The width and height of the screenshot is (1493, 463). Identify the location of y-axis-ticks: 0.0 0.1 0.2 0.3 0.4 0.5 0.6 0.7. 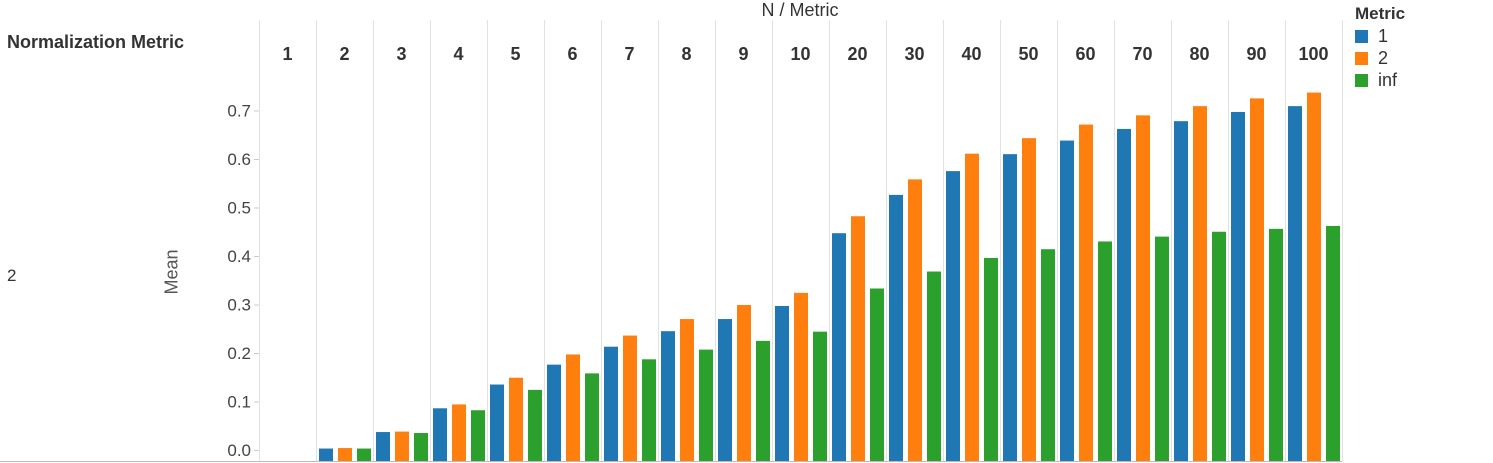
(243, 281).